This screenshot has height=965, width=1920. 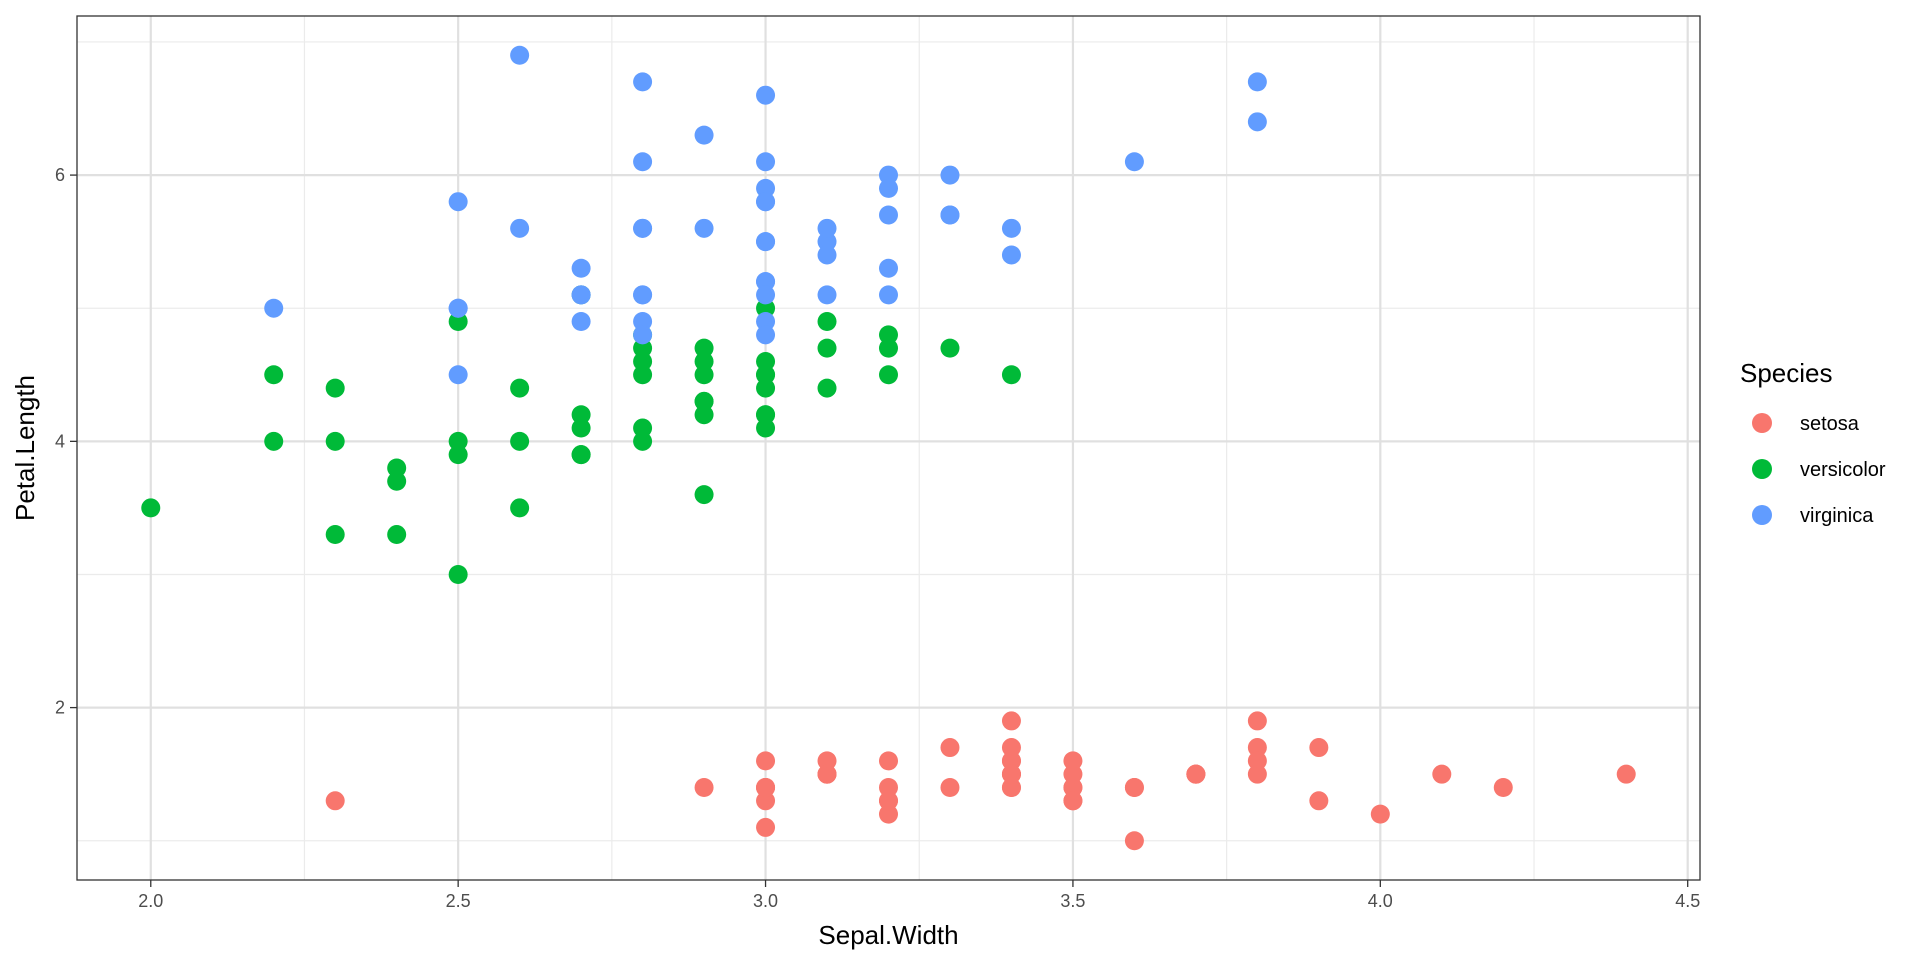 What do you see at coordinates (1762, 515) in the screenshot?
I see `legend-key-virginica` at bounding box center [1762, 515].